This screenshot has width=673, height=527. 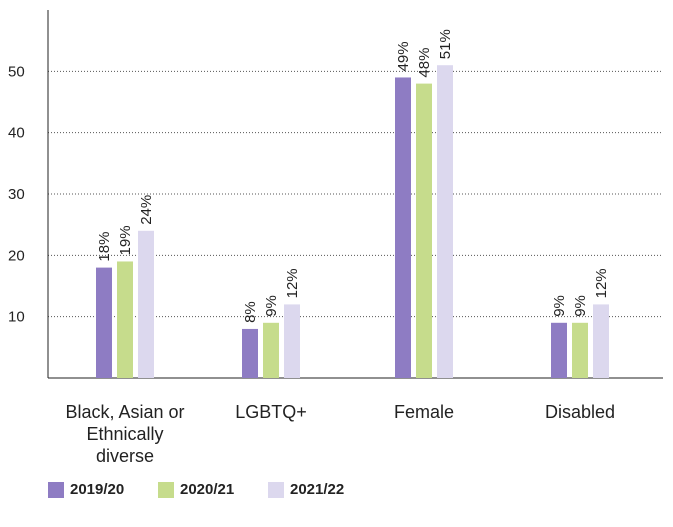 I want to click on y-tick-label: 30, so click(x=16, y=194).